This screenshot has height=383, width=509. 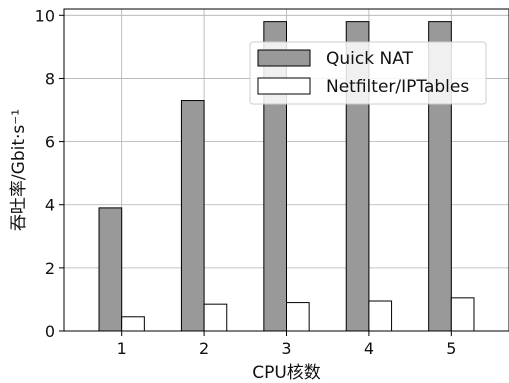 What do you see at coordinates (50, 331) in the screenshot?
I see `y-tick-label: 0` at bounding box center [50, 331].